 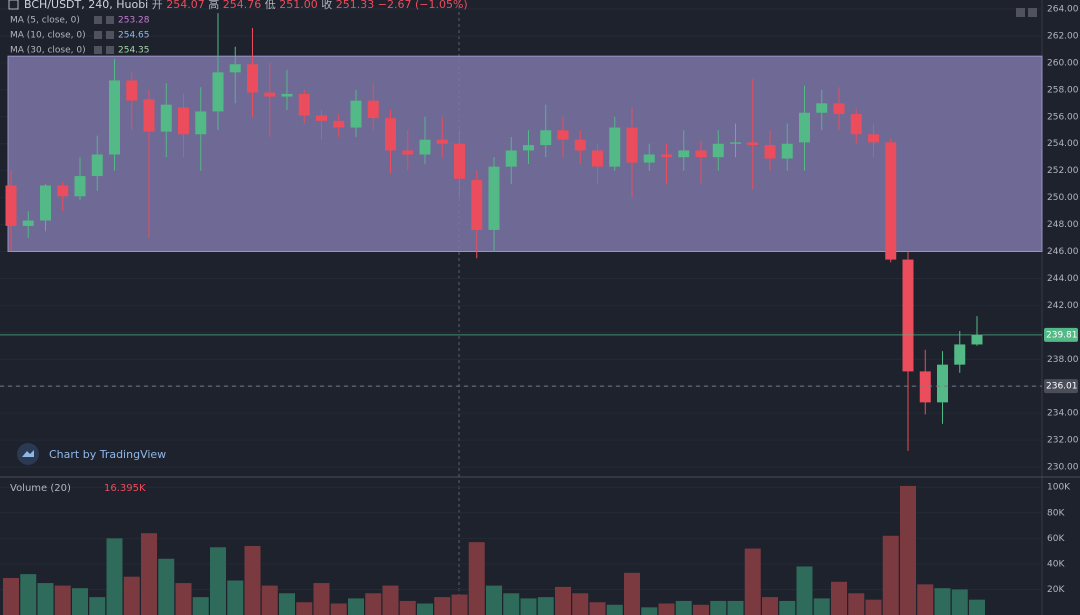 I want to click on header-text: 低, so click(x=270, y=5).